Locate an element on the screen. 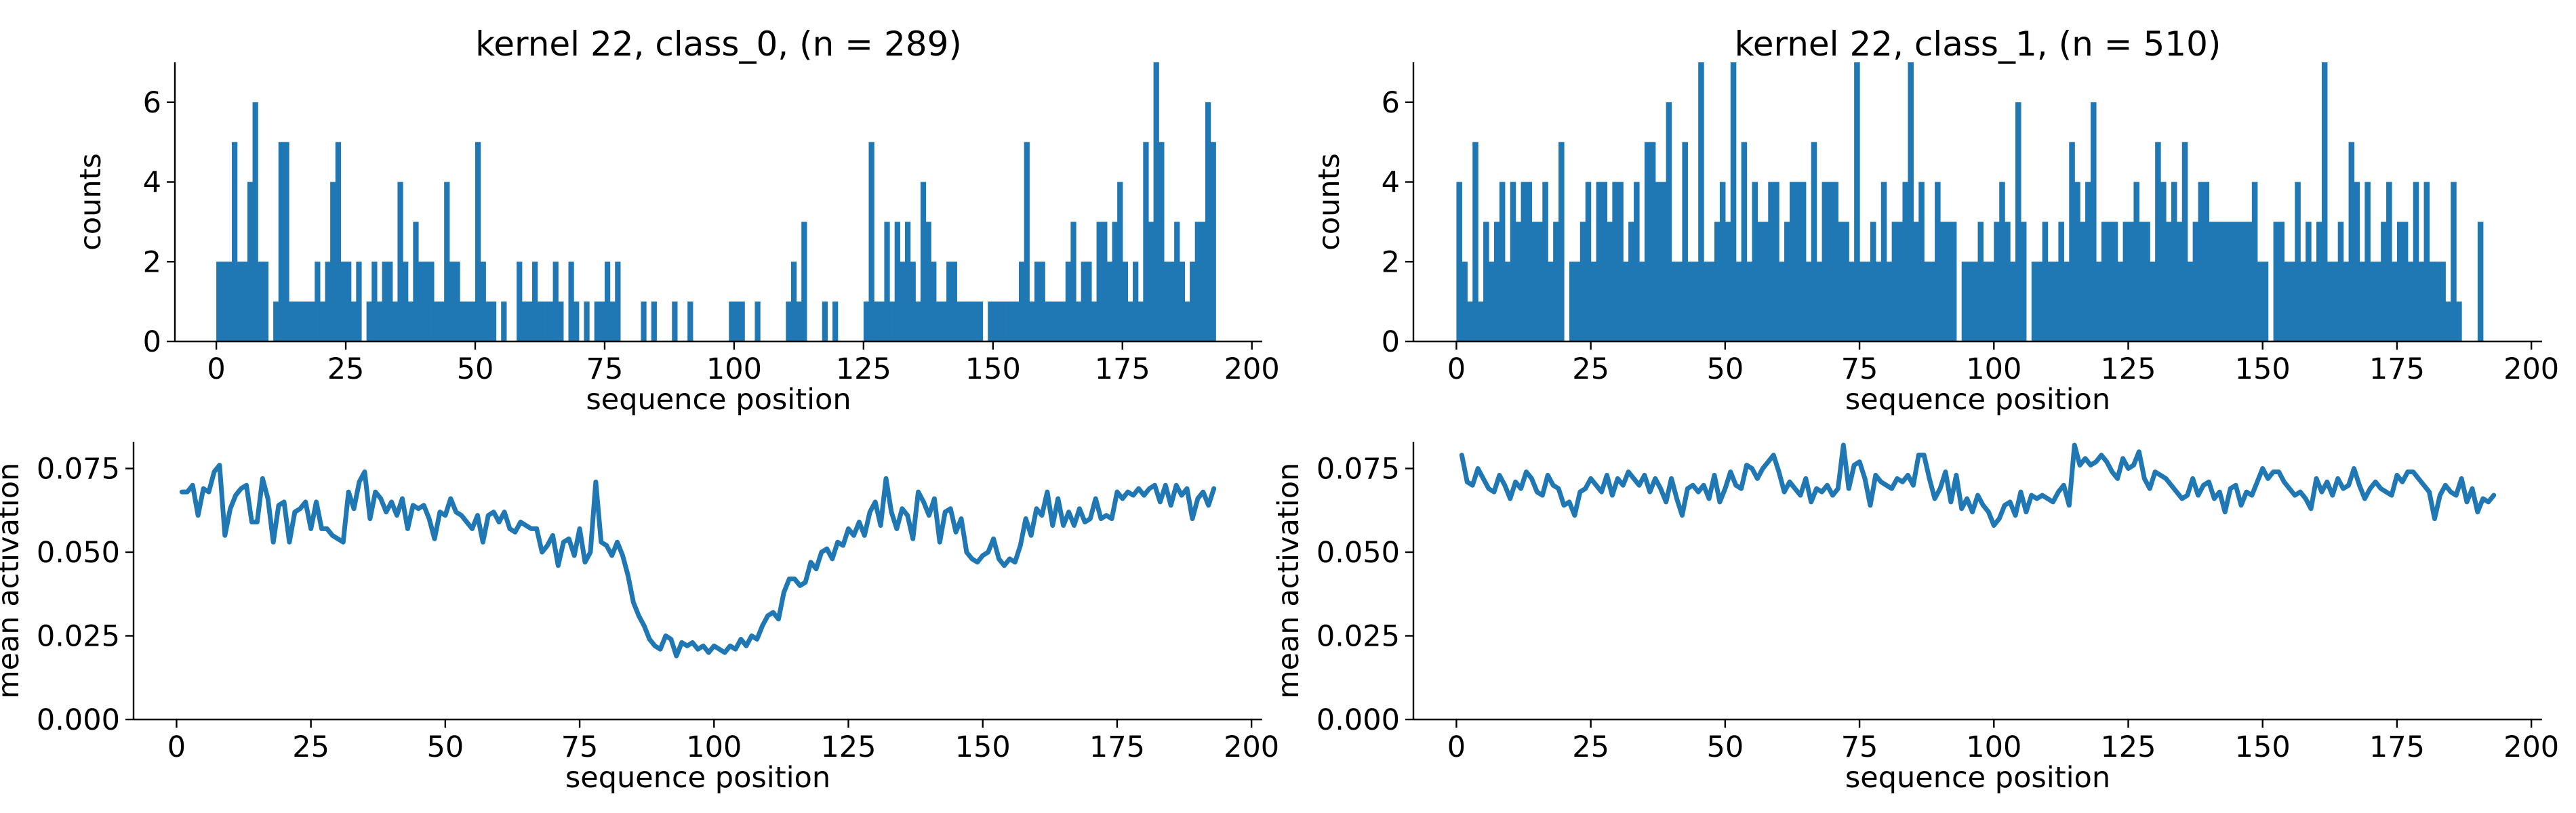 The width and height of the screenshot is (2576, 813). y-tick-label: 0.075 is located at coordinates (1358, 469).